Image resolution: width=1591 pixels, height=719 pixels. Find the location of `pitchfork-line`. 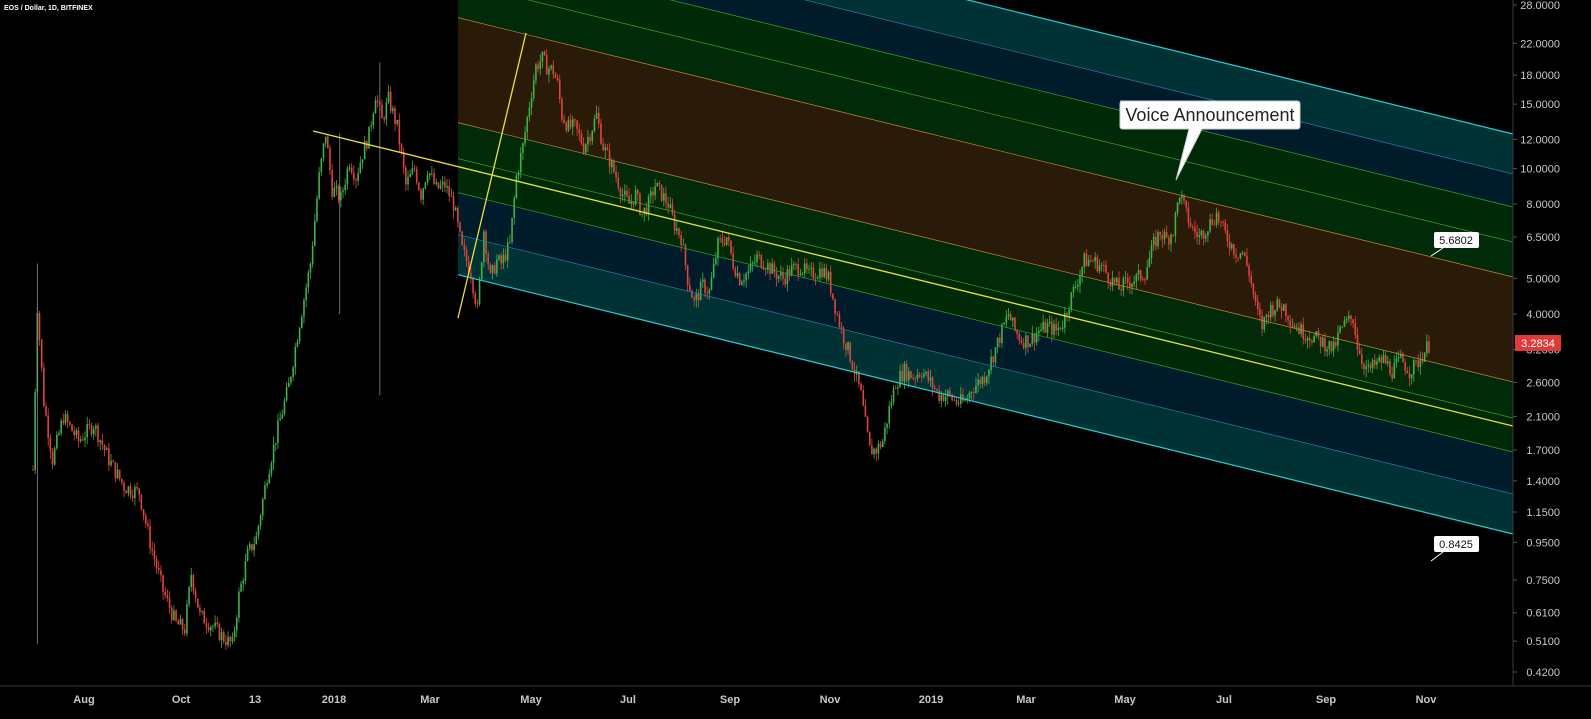

pitchfork-line is located at coordinates (1239, 67).